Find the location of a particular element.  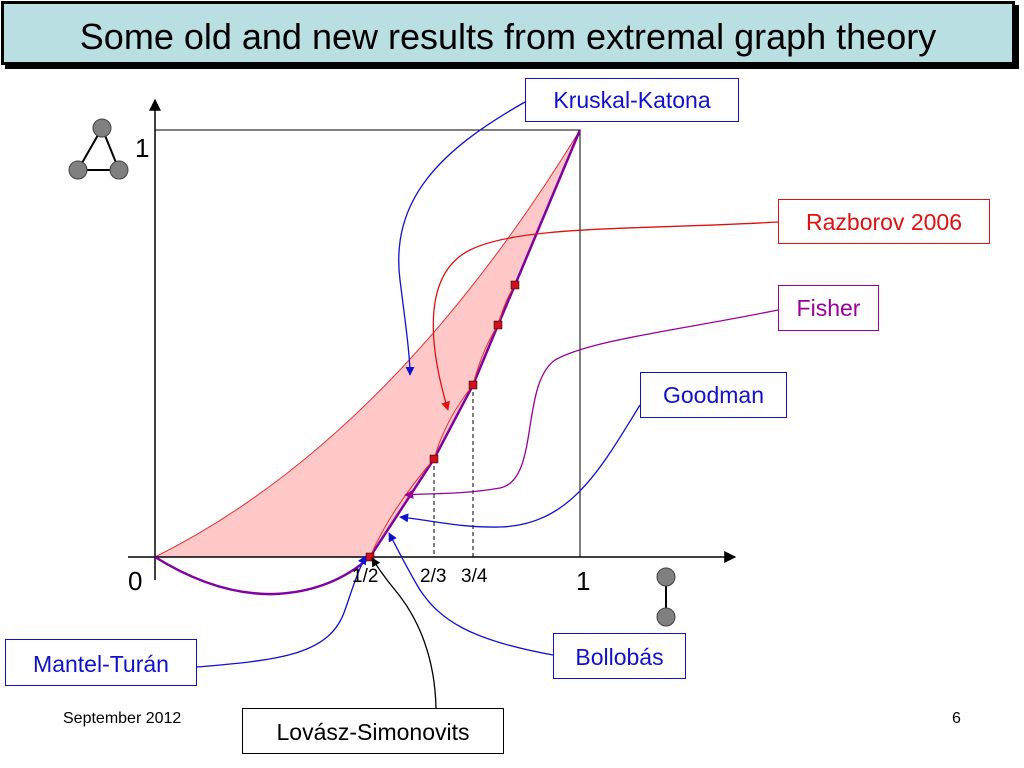

label-goodman: Goodman is located at coordinates (713, 395).